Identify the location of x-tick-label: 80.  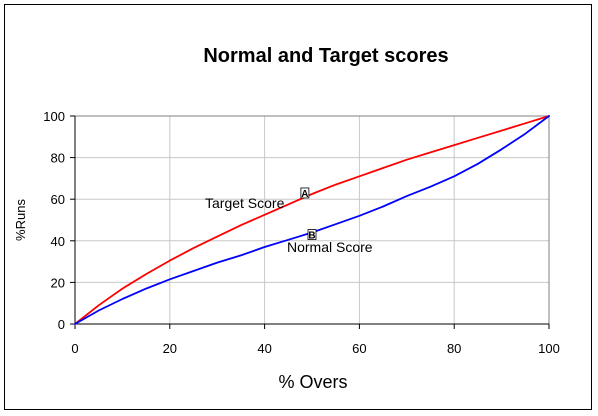
(454, 348).